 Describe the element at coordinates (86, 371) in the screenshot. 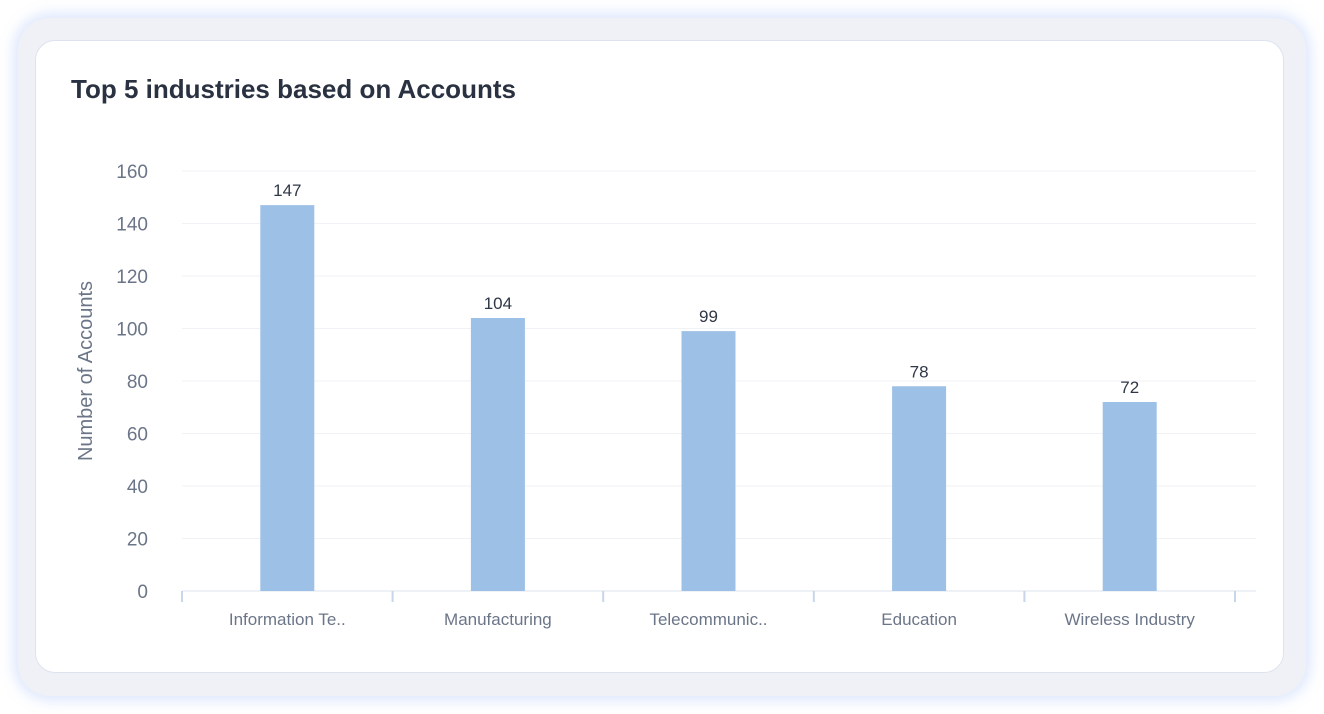

I see `y-axis-label: Number of Accounts` at that location.